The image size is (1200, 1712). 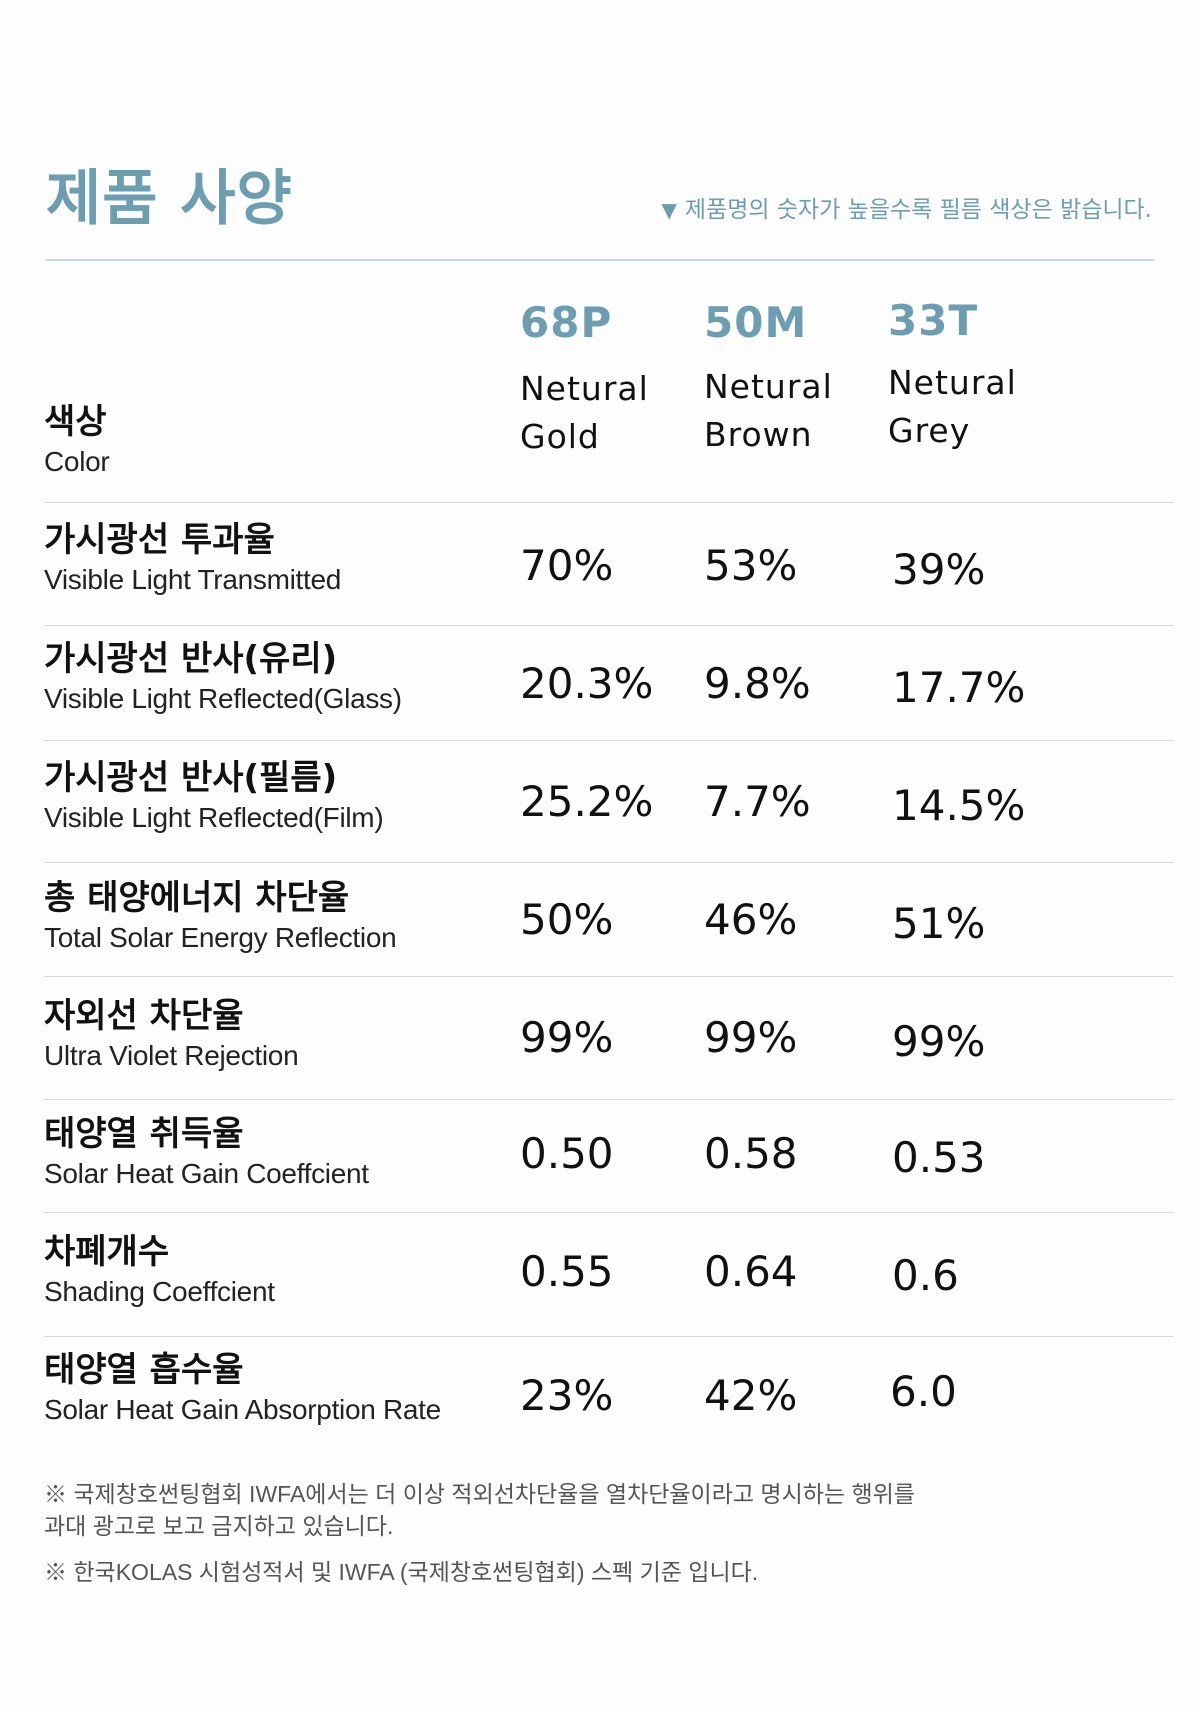 I want to click on spec-value: 70%, so click(x=567, y=565).